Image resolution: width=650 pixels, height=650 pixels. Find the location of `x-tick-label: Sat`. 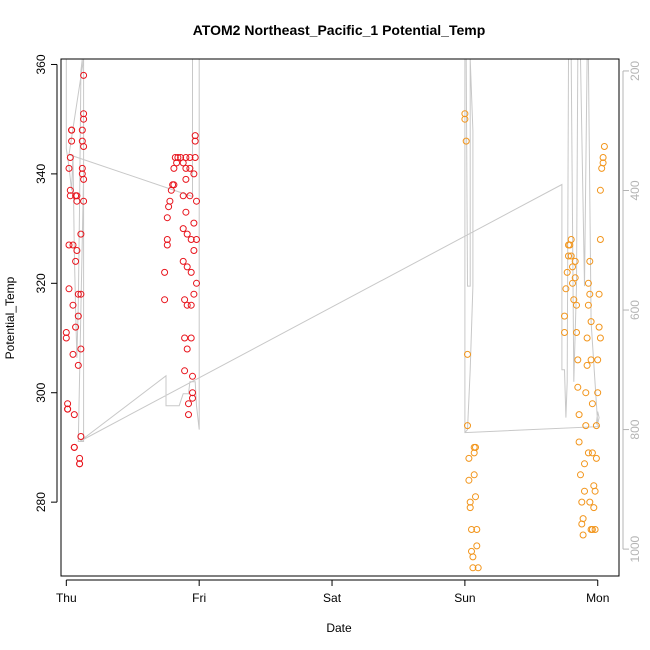

x-tick-label: Sat is located at coordinates (332, 598).